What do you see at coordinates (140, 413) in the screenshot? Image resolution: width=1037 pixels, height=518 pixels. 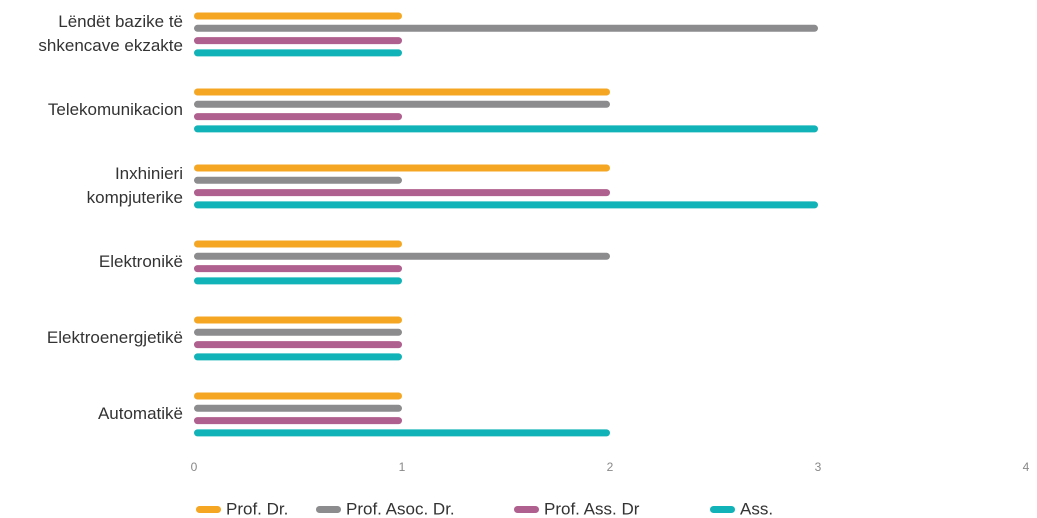 I see `category-label: Automatikë` at bounding box center [140, 413].